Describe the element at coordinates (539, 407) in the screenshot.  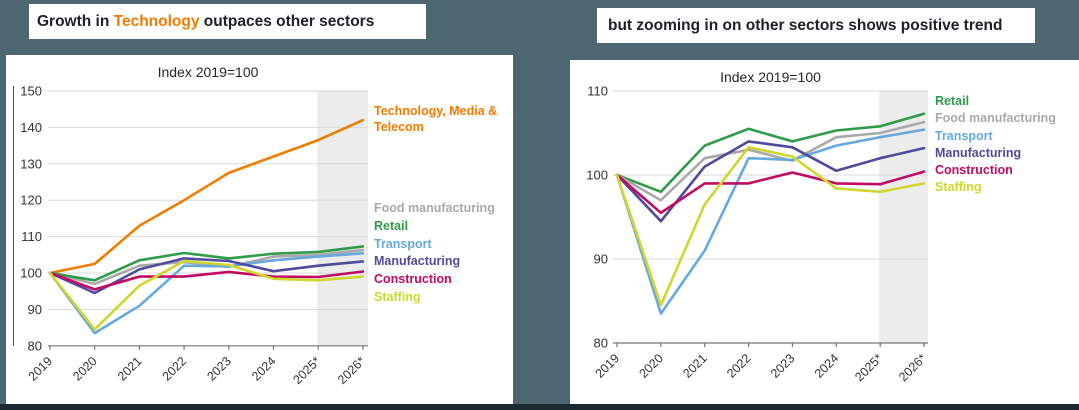
I see `footer-strip` at that location.